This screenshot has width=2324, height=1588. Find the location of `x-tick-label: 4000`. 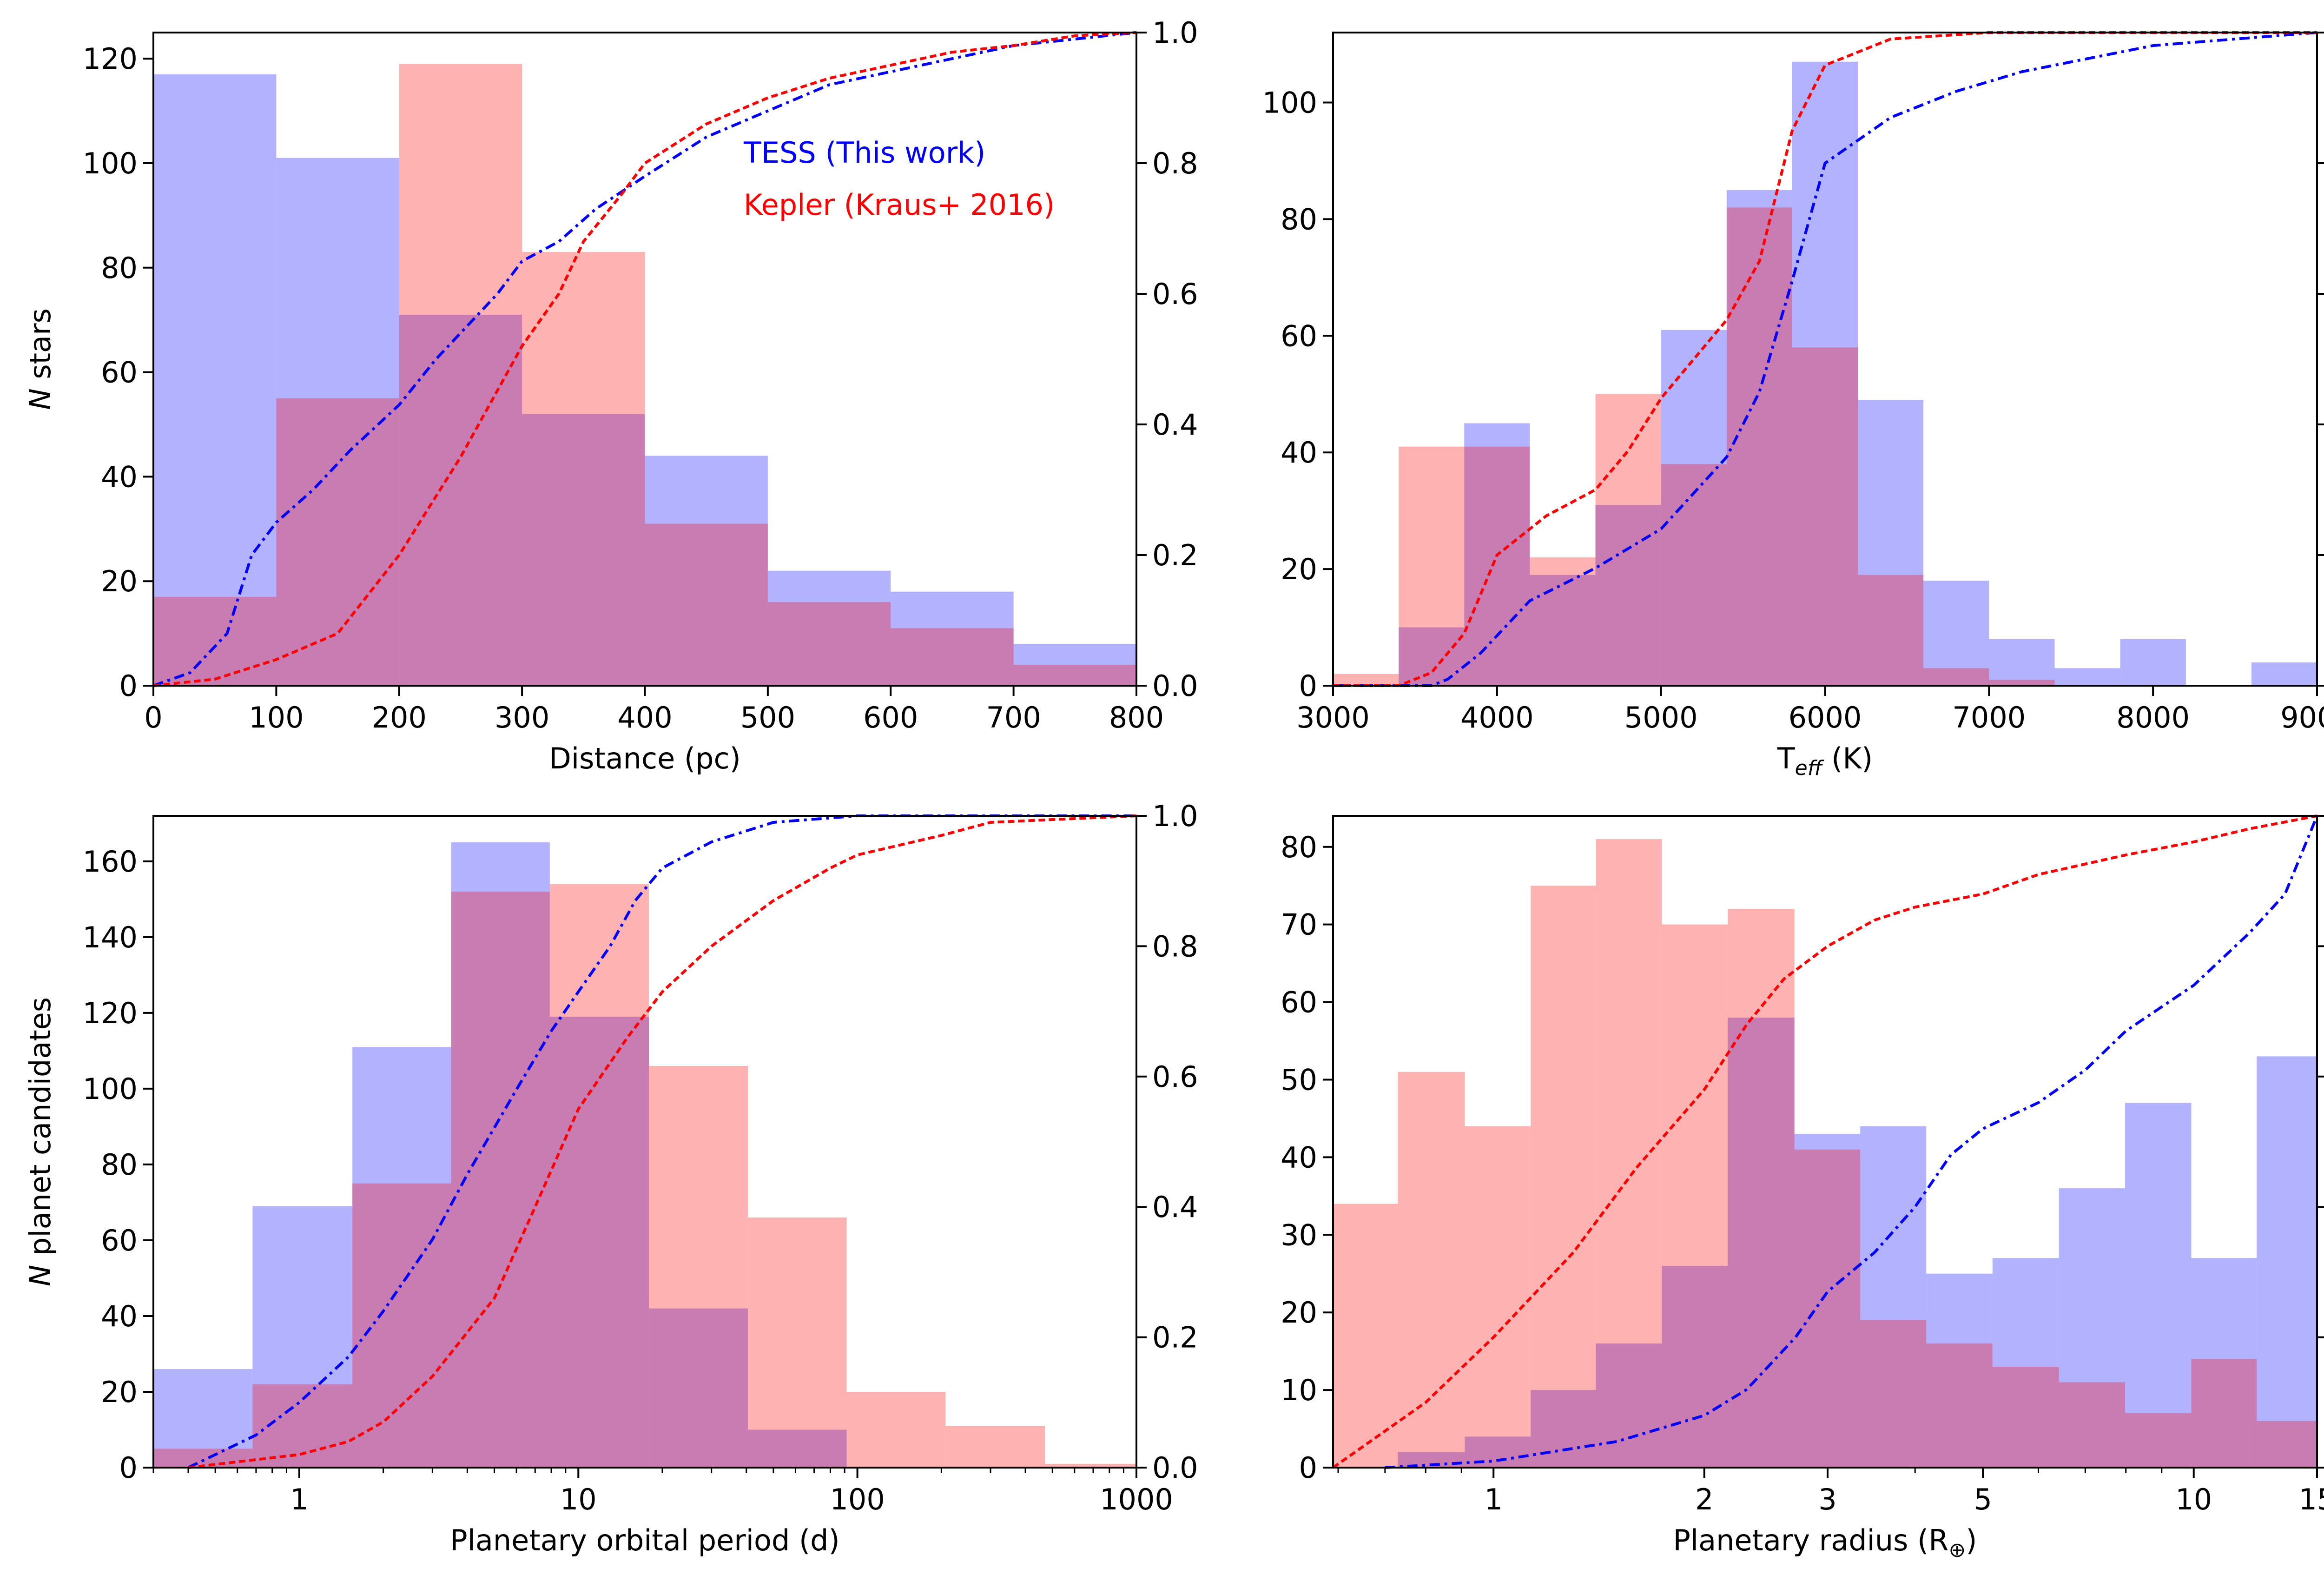

x-tick-label: 4000 is located at coordinates (1497, 717).